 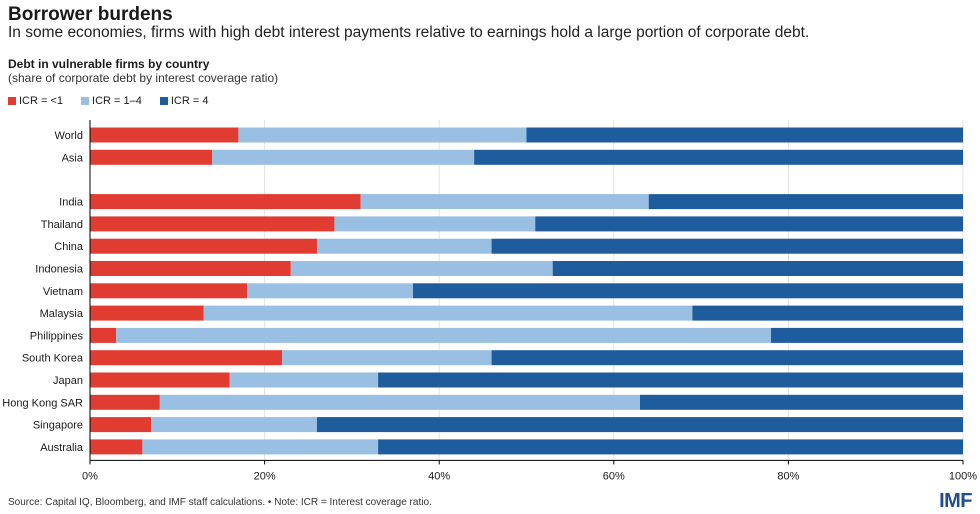 I want to click on category-label: India, so click(x=71, y=203).